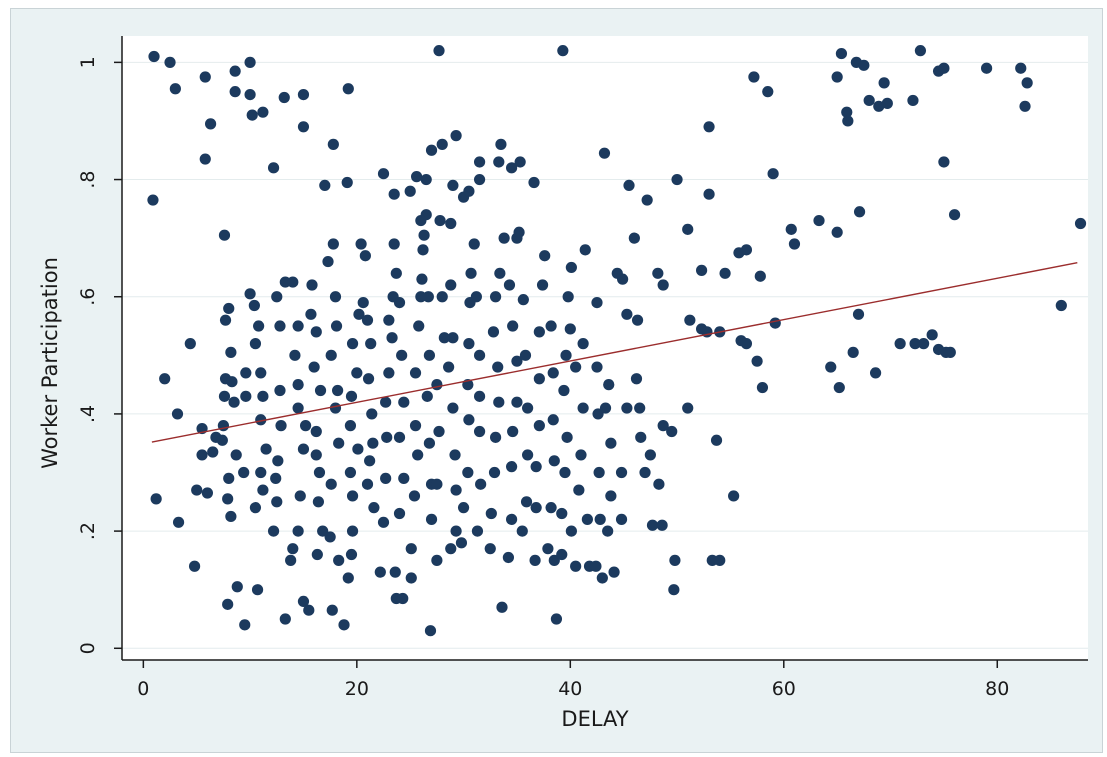 The height and width of the screenshot is (757, 1107). What do you see at coordinates (88, 414) in the screenshot?
I see `y-tick-label: .4` at bounding box center [88, 414].